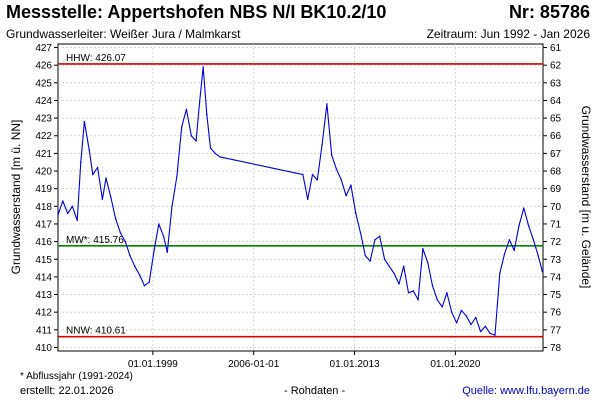  Describe the element at coordinates (43, 83) in the screenshot. I see `left-tick-label: 425` at that location.